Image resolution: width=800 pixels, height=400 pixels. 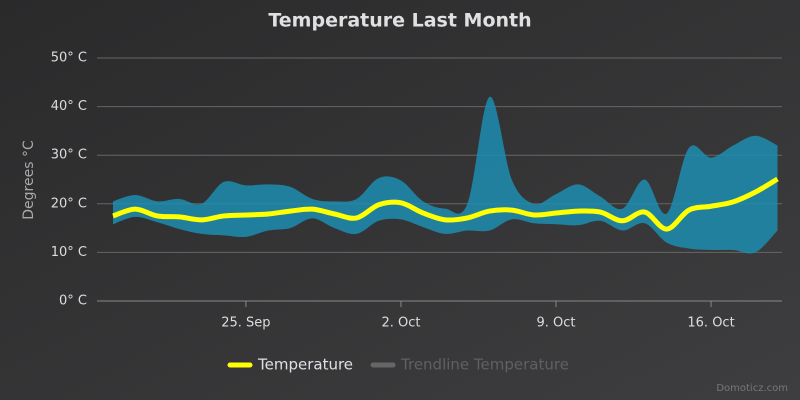 I want to click on x-tick-label: 25. Sep, so click(x=245, y=323).